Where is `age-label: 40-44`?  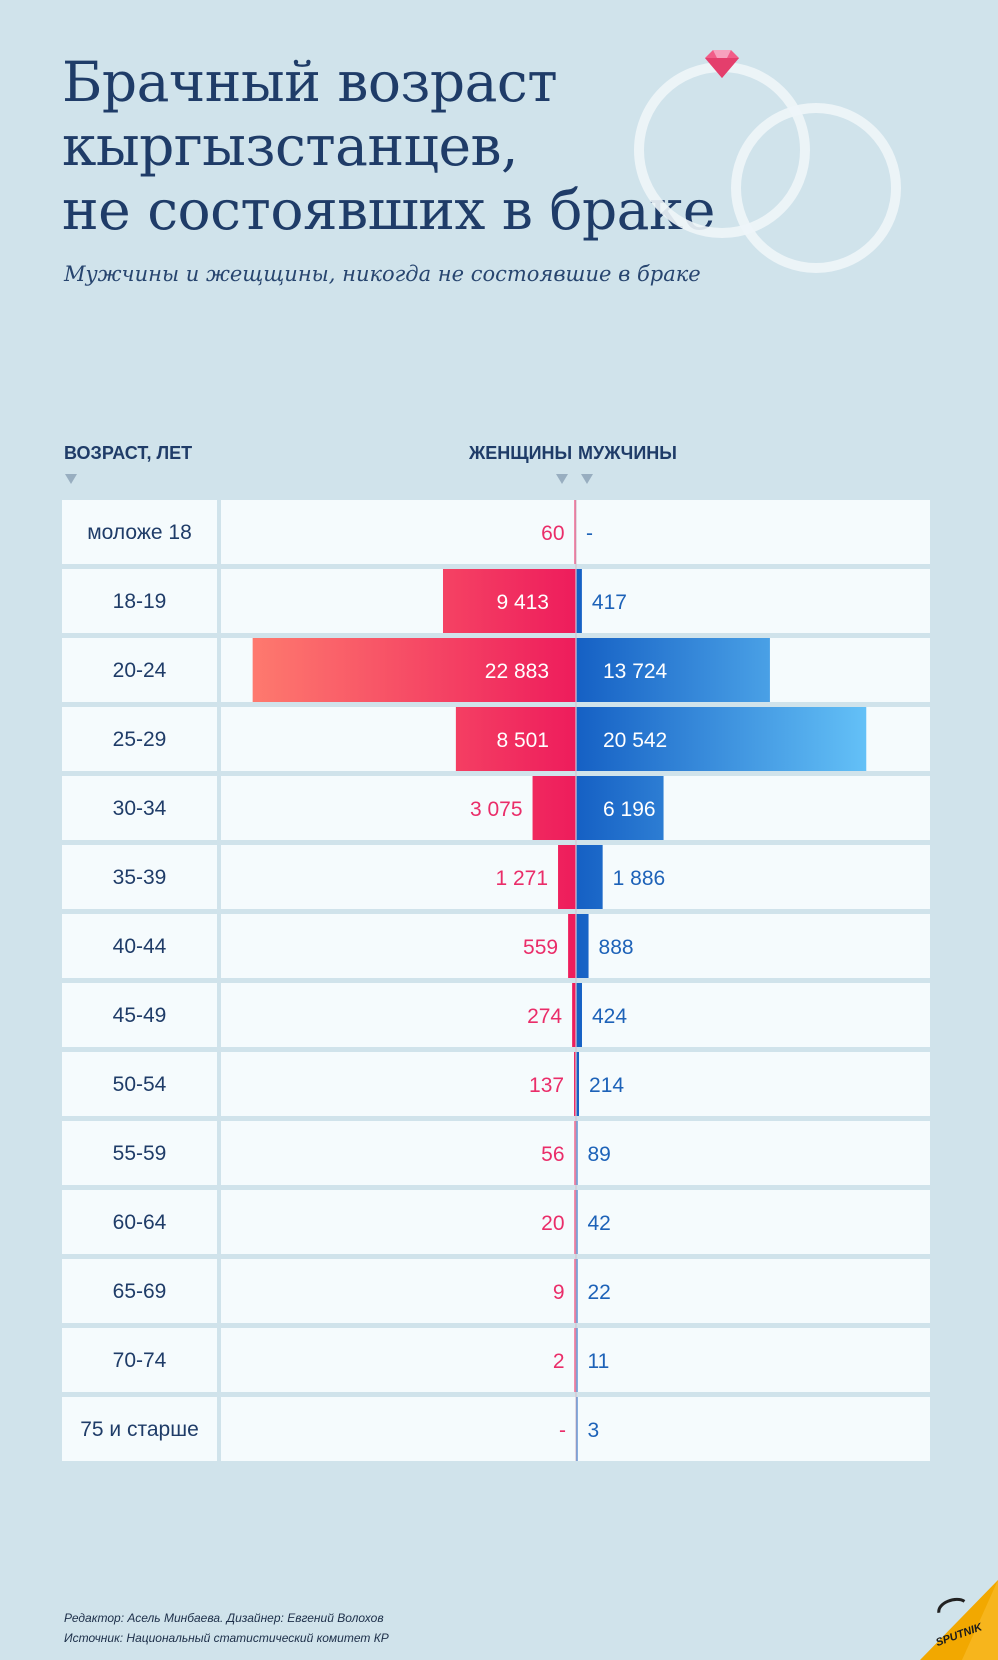 age-label: 40-44 is located at coordinates (140, 946).